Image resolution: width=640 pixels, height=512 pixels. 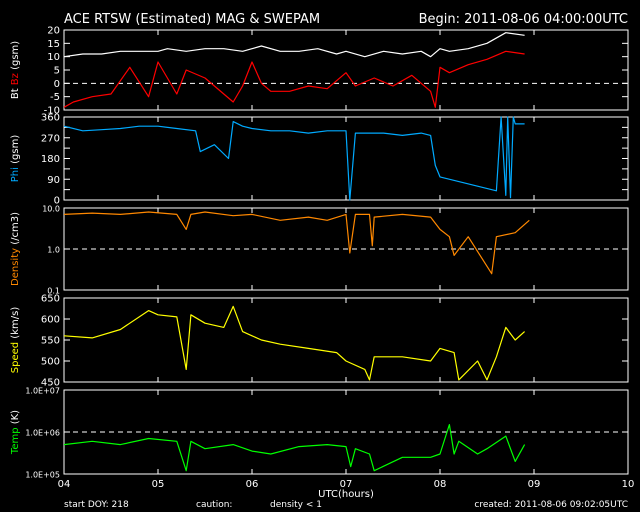 I want to click on y-axis-label-part: (/cm3), so click(x=15, y=230).